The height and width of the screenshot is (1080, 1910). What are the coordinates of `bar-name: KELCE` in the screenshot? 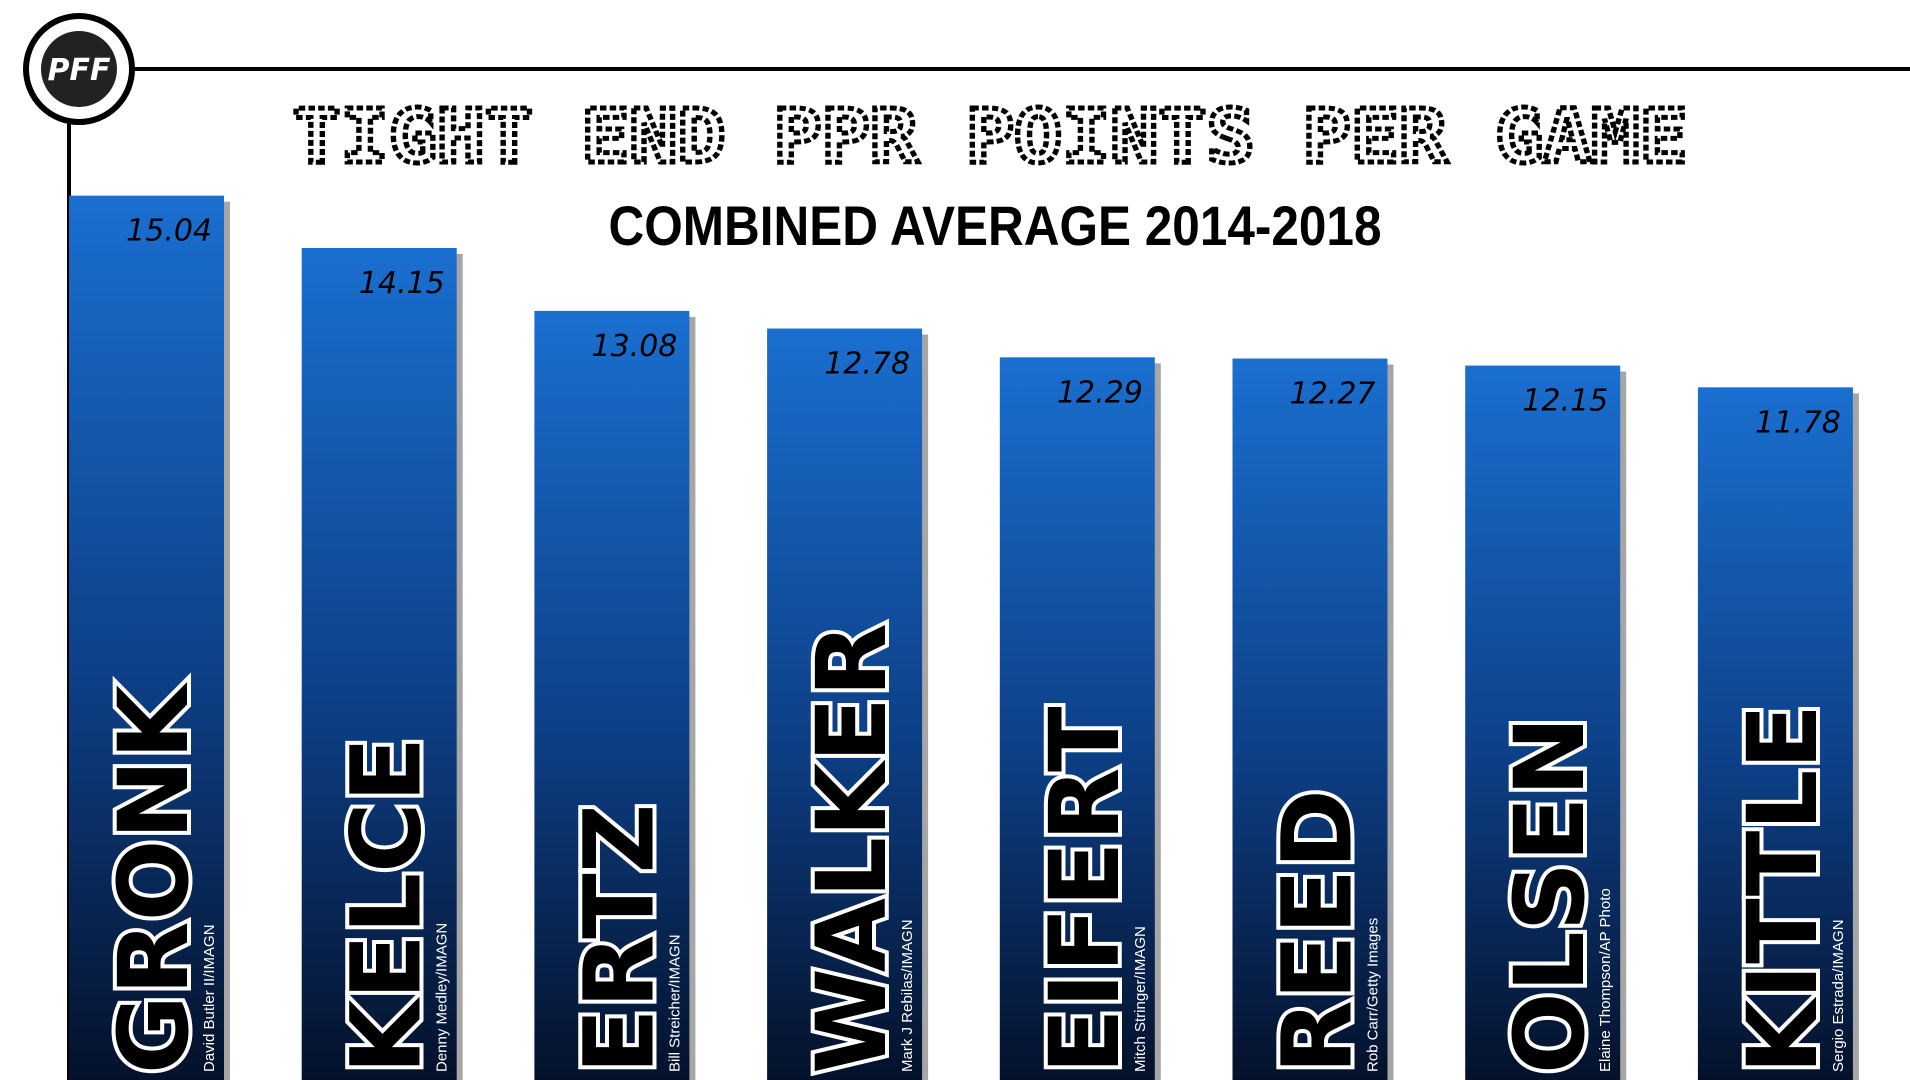 It's located at (387, 905).